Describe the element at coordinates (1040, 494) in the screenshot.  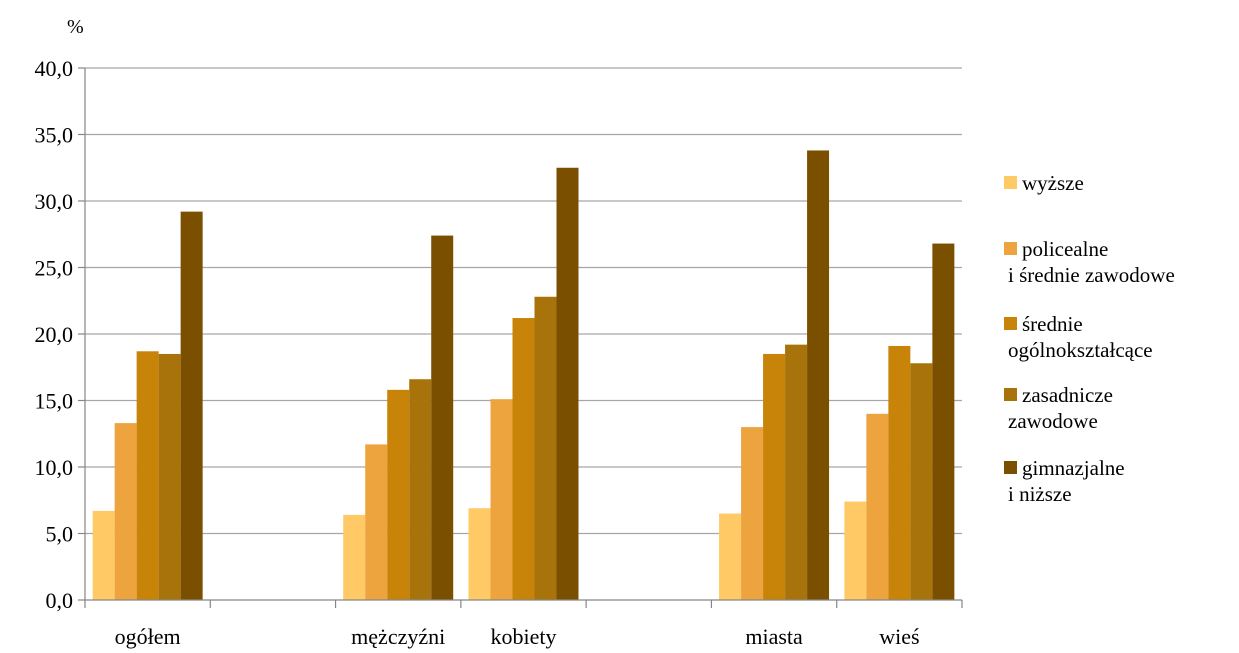
I see `legend-label: i niższe` at that location.